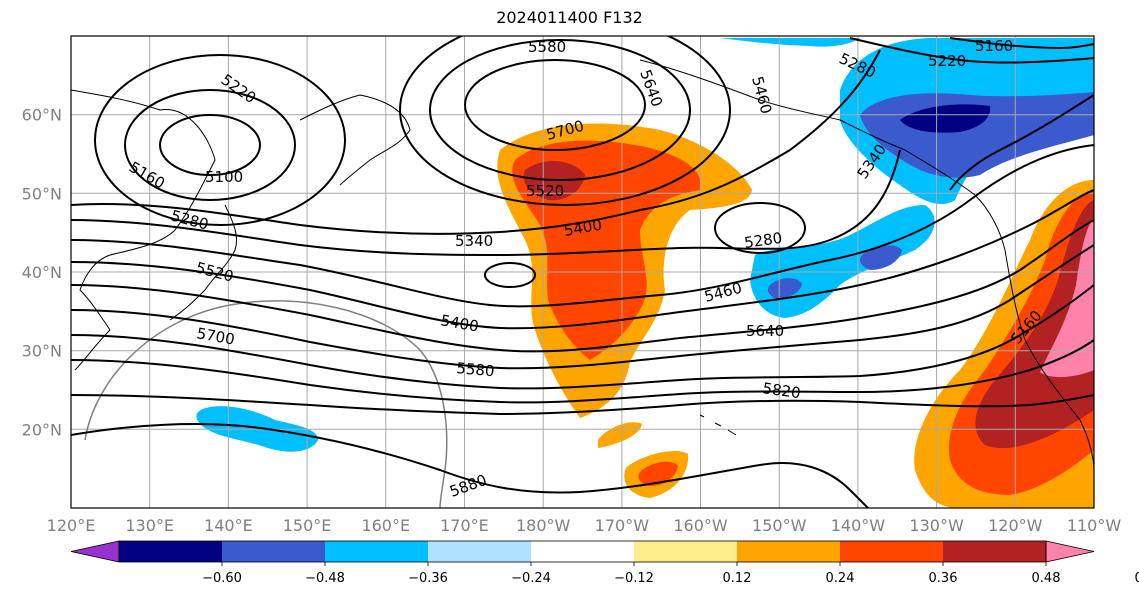 This screenshot has height=601, width=1139. What do you see at coordinates (543, 525) in the screenshot?
I see `longitude-label: 180°W` at bounding box center [543, 525].